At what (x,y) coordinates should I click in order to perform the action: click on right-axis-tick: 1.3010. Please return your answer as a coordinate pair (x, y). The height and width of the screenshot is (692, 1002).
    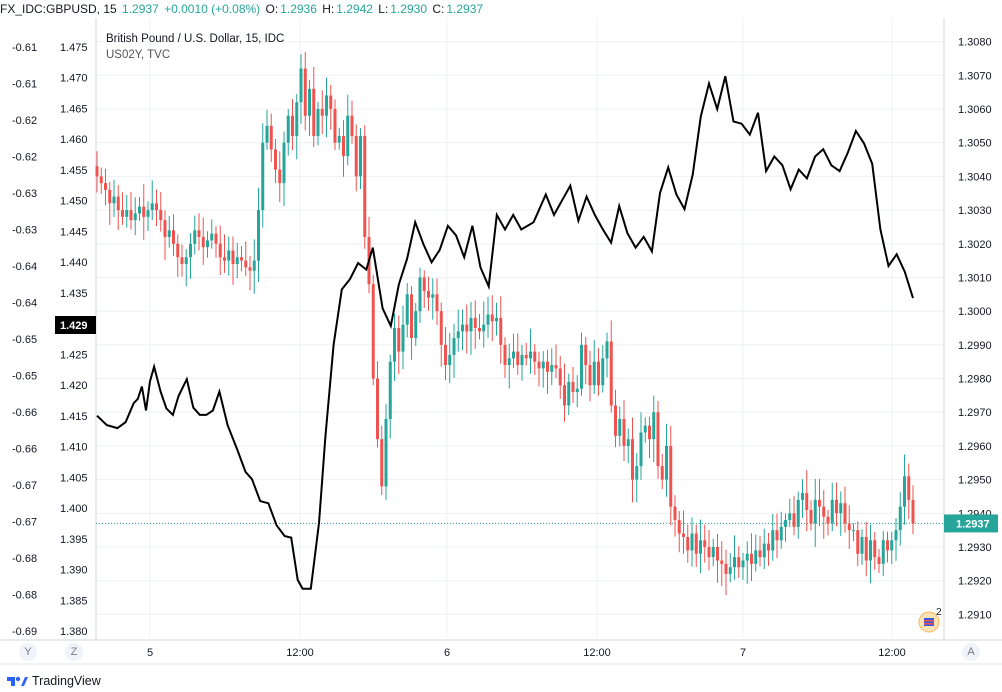
    Looking at the image, I should click on (975, 278).